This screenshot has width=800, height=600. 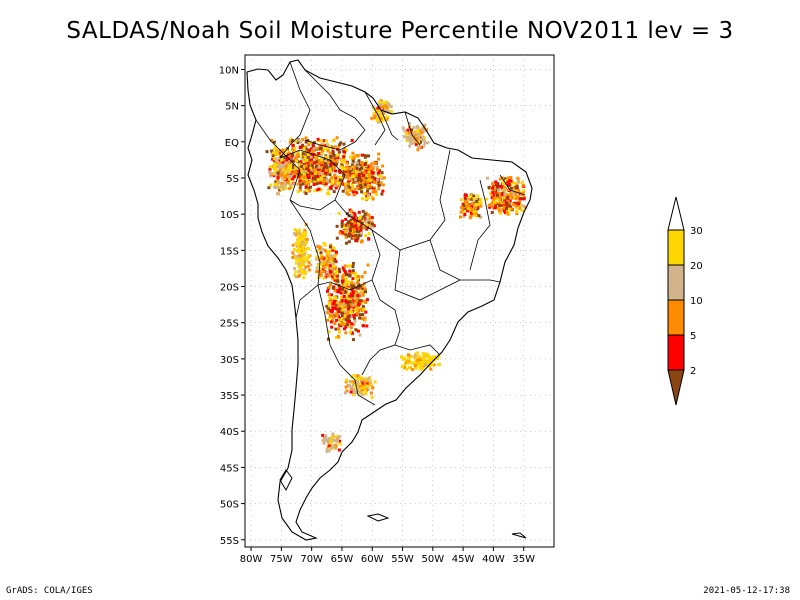 What do you see at coordinates (229, 432) in the screenshot?
I see `lat-label: 40S` at bounding box center [229, 432].